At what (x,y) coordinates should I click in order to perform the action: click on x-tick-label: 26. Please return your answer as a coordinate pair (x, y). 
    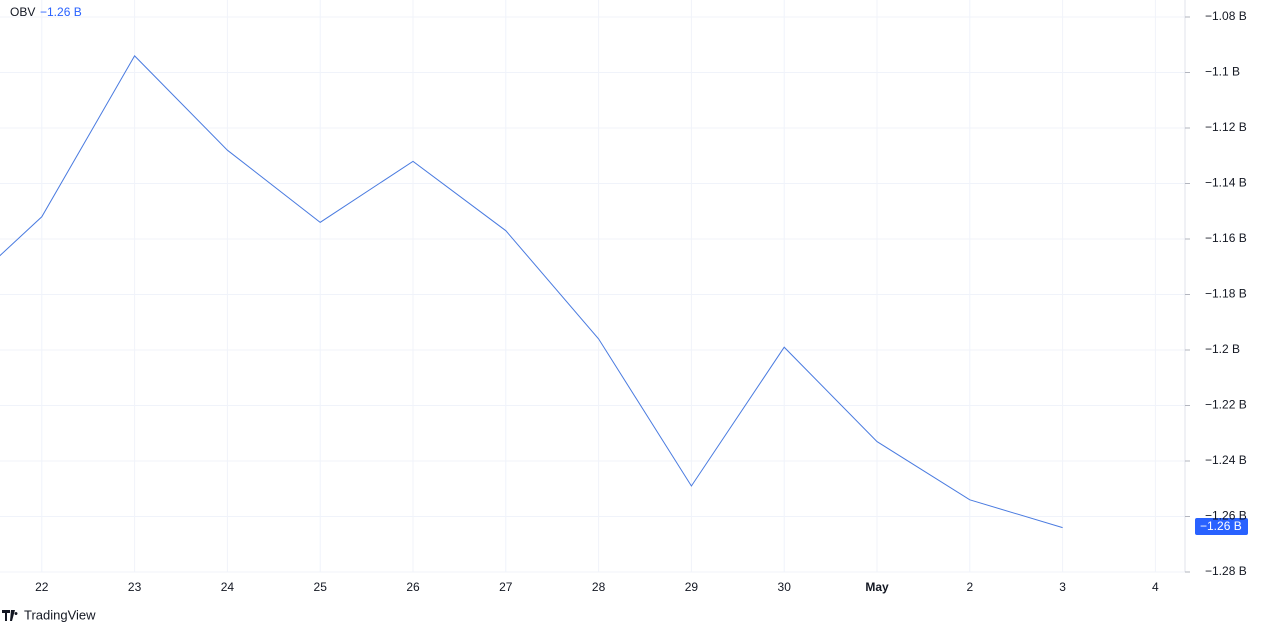
    Looking at the image, I should click on (413, 587).